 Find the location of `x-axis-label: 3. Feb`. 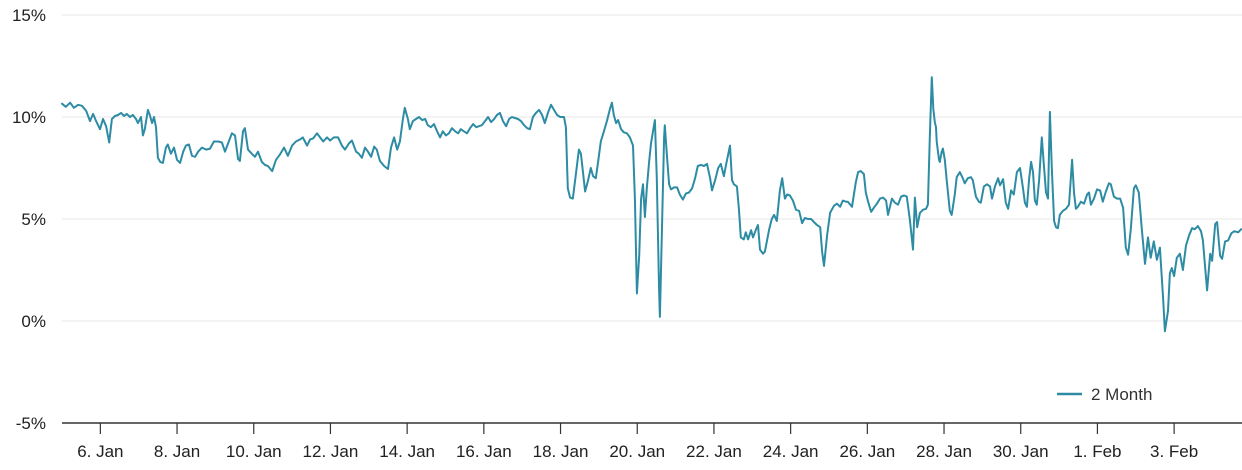

x-axis-label: 3. Feb is located at coordinates (1174, 451).